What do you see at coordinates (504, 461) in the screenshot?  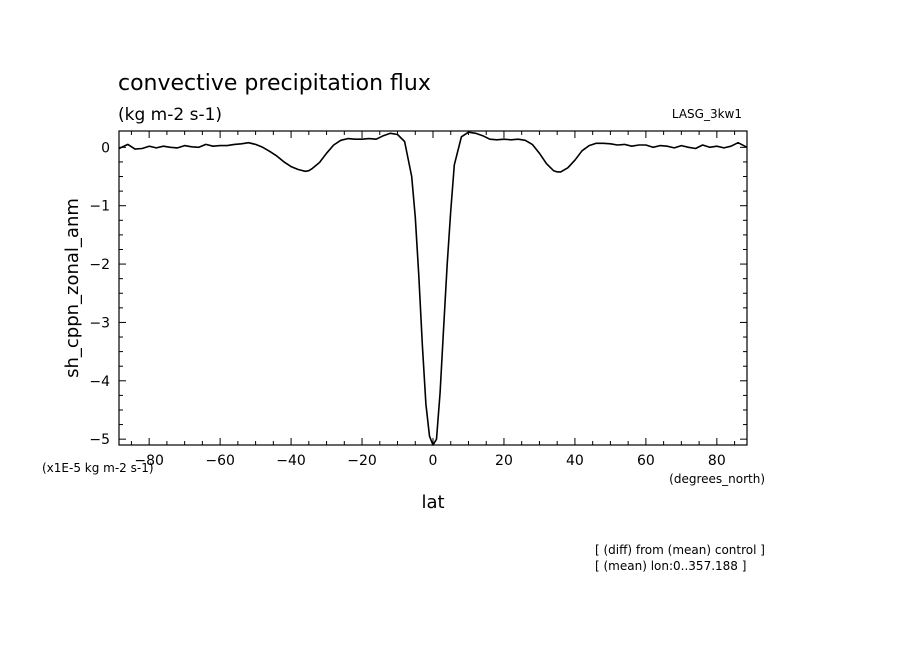 I see `x-tick-label: 20` at bounding box center [504, 461].